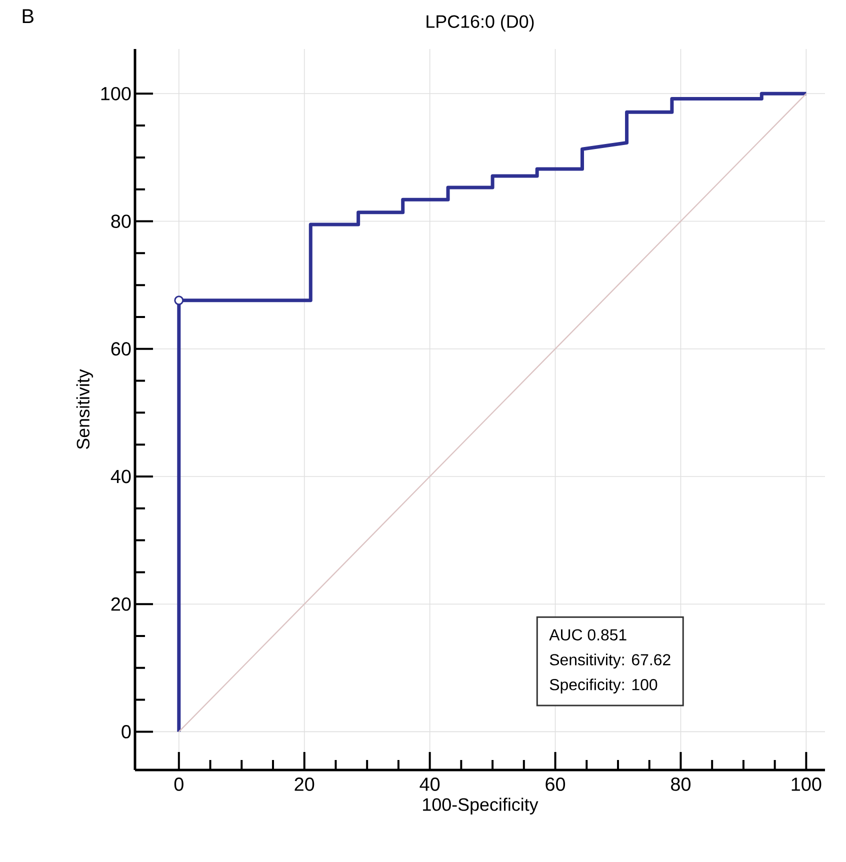 This screenshot has width=846, height=862. I want to click on y-tick-label: 20, so click(121, 604).